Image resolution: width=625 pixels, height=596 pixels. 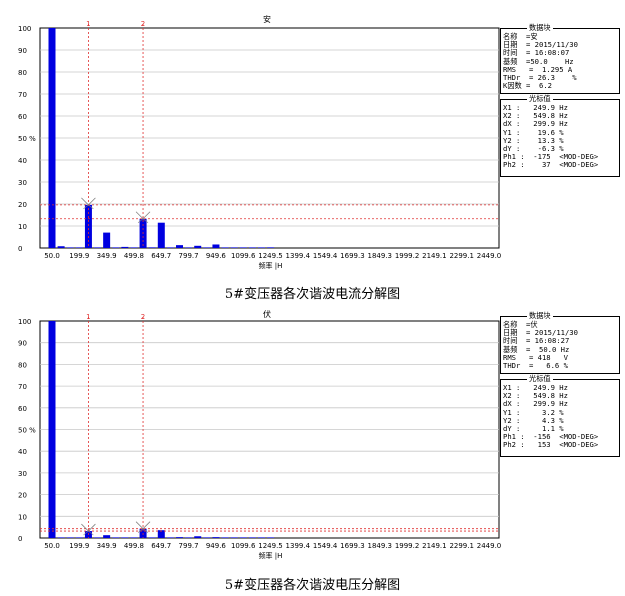 I want to click on data-block-row: THDr = 26.3 %, so click(x=540, y=78).